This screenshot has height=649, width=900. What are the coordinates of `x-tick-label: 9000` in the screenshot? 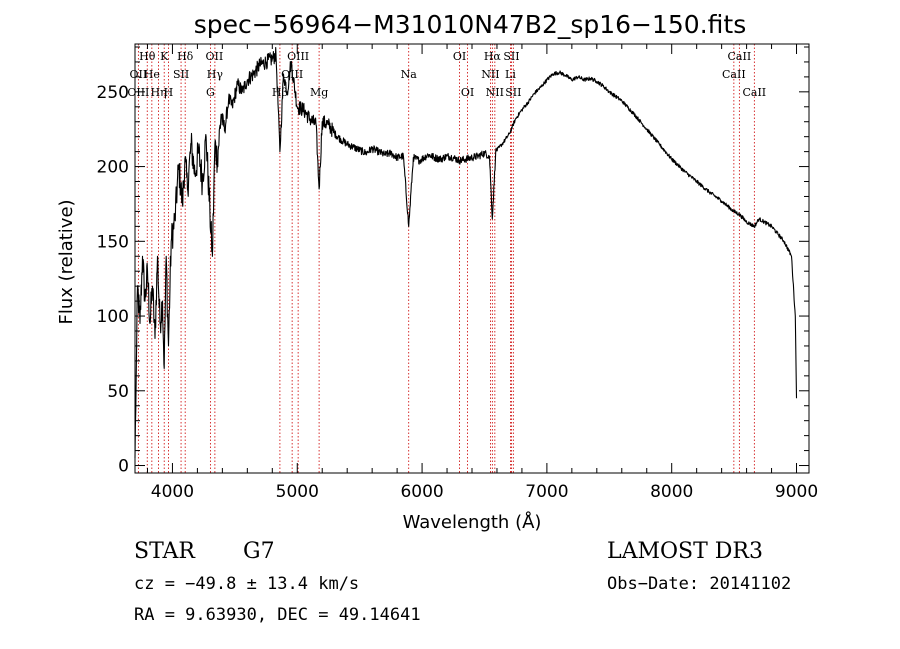 It's located at (796, 492).